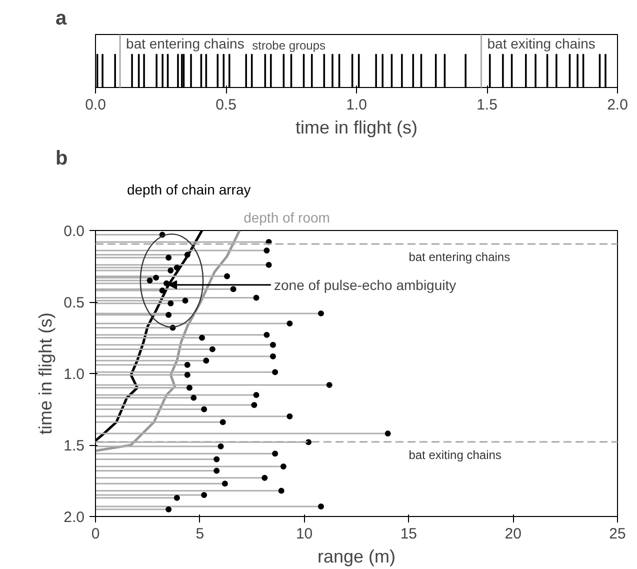 The width and height of the screenshot is (637, 569). What do you see at coordinates (487, 105) in the screenshot?
I see `x-tick-label: 1.5` at bounding box center [487, 105].